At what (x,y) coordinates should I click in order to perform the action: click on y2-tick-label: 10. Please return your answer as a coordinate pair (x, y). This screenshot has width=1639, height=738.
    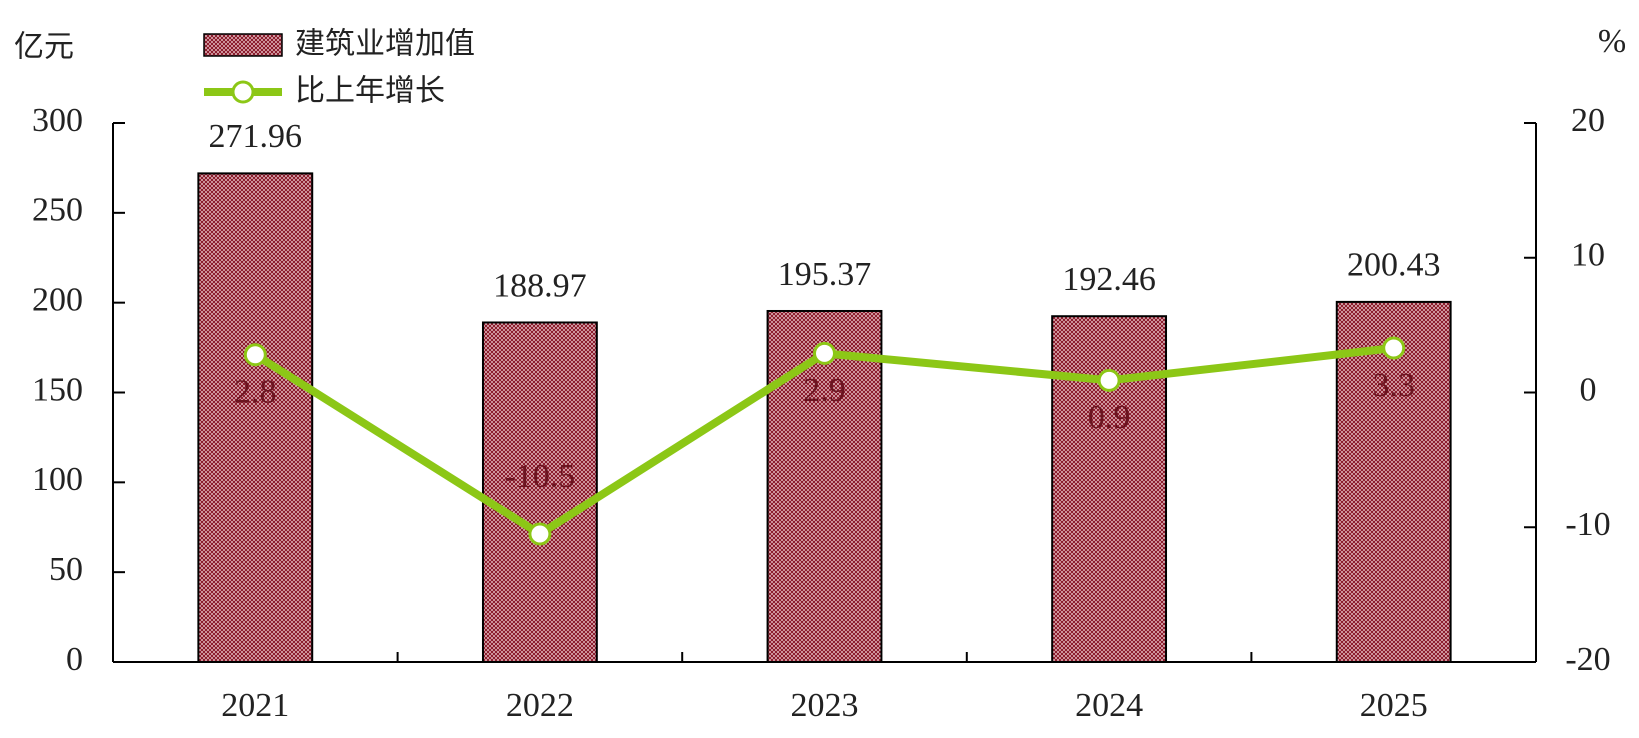
    Looking at the image, I should click on (1588, 255).